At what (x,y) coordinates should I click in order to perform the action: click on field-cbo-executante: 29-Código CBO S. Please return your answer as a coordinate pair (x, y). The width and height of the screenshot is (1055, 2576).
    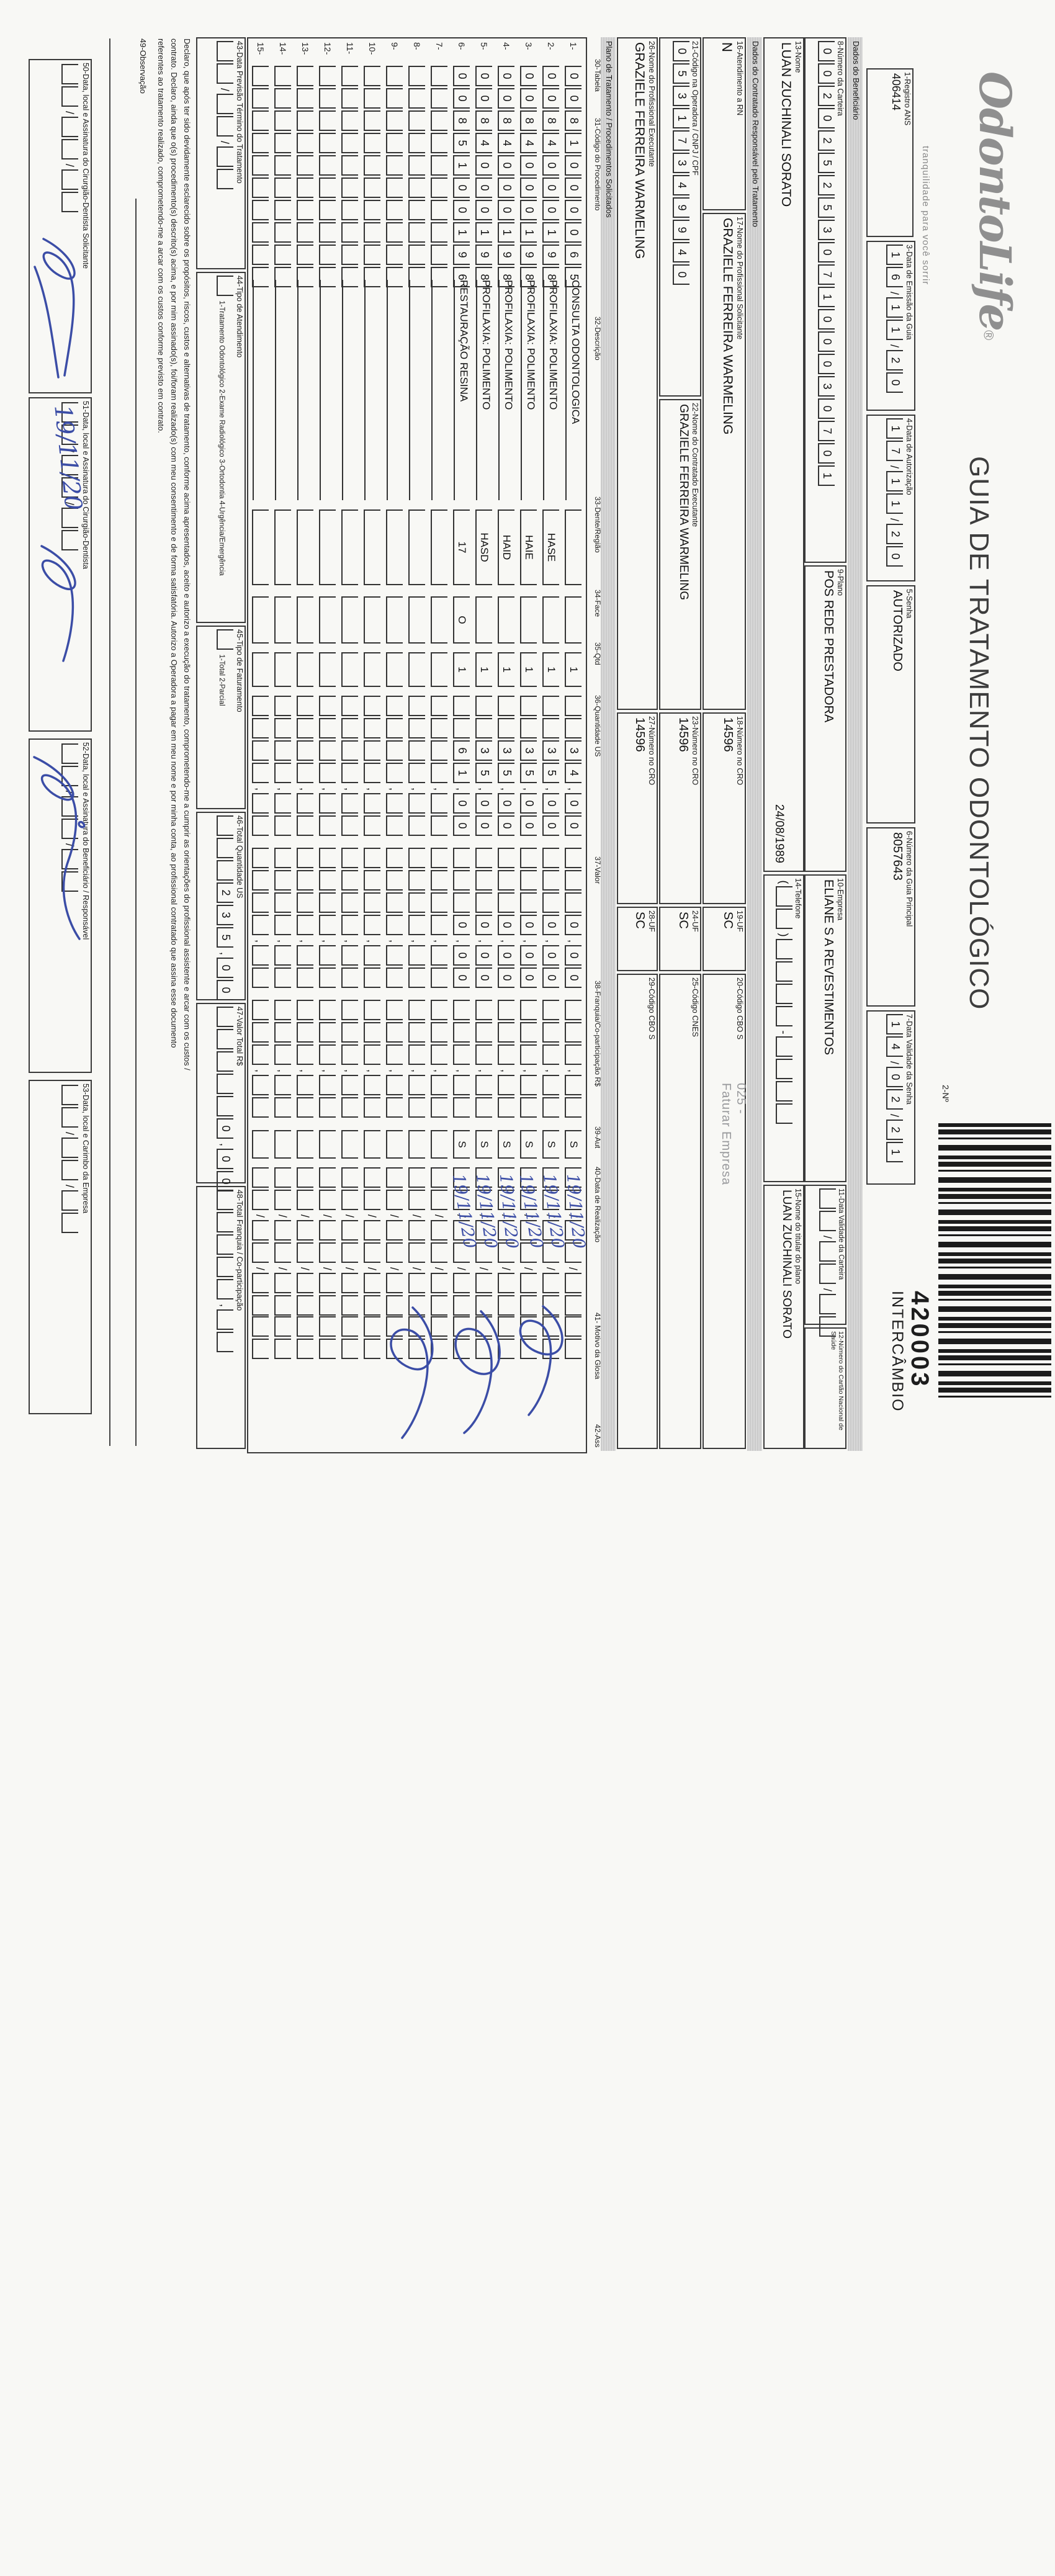
    Looking at the image, I should click on (637, 1211).